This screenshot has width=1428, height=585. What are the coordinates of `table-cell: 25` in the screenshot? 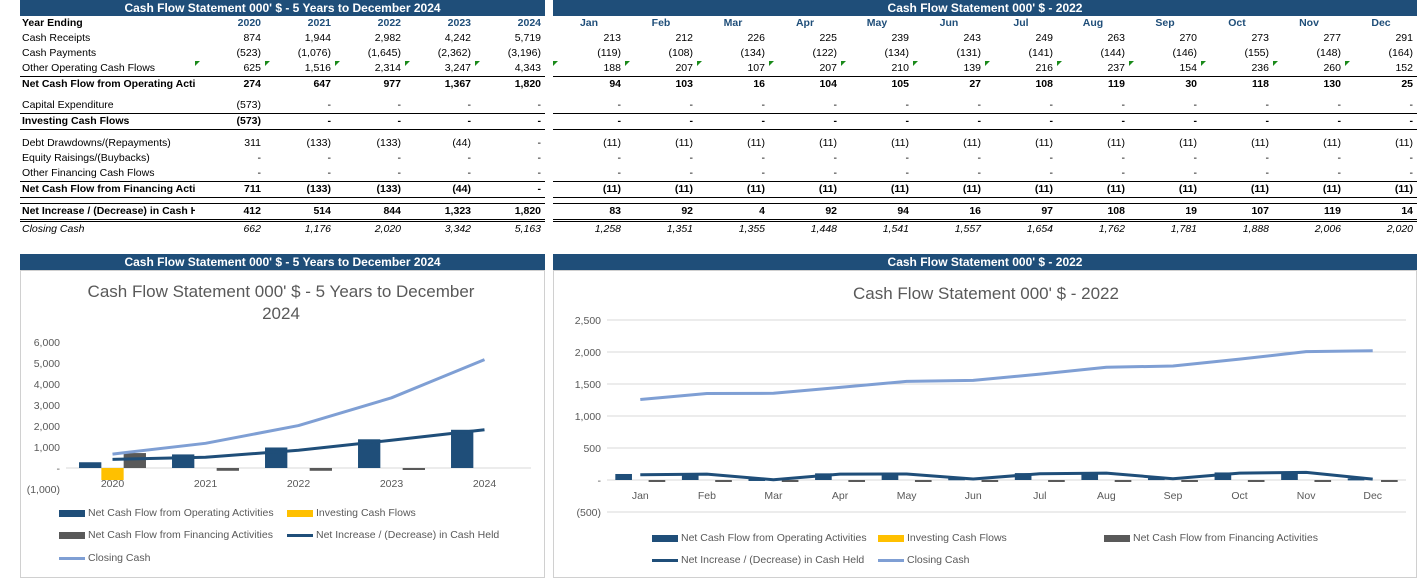 It's located at (1381, 84).